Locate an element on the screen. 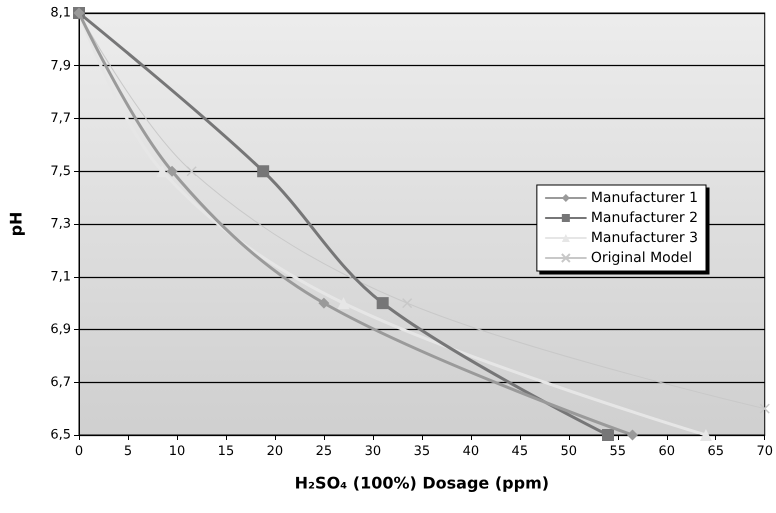  y-tick-label: 7,3 is located at coordinates (60, 224).